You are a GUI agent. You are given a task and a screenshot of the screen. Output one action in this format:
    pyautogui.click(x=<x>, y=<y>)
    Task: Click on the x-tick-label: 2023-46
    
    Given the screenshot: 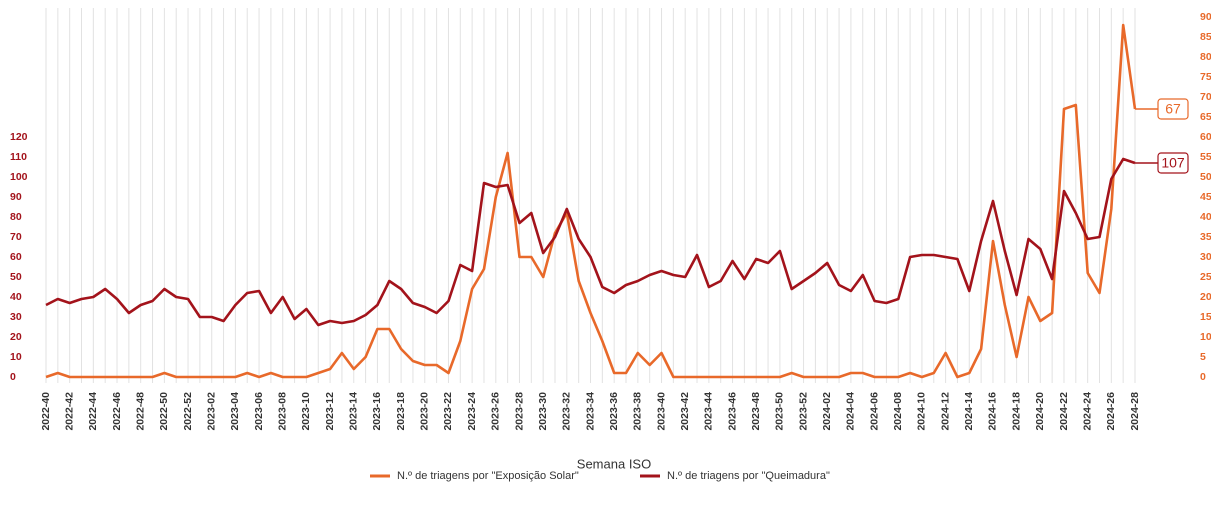 What is the action you would take?
    pyautogui.click(x=732, y=411)
    